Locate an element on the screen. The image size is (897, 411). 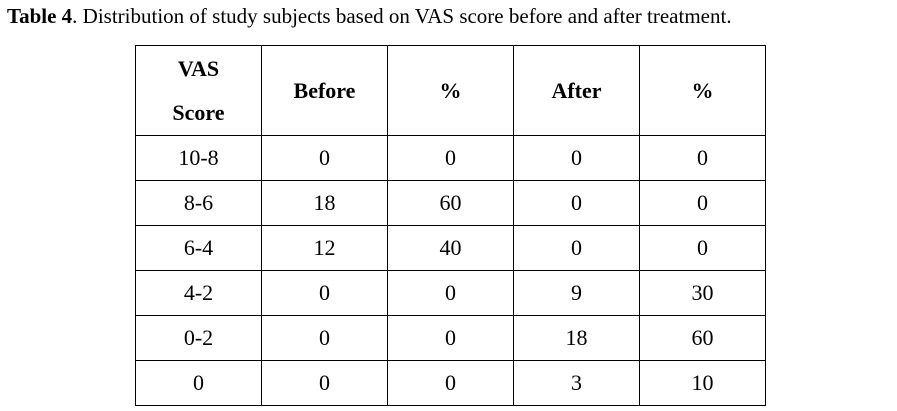
header-before-percent: % is located at coordinates (450, 90).